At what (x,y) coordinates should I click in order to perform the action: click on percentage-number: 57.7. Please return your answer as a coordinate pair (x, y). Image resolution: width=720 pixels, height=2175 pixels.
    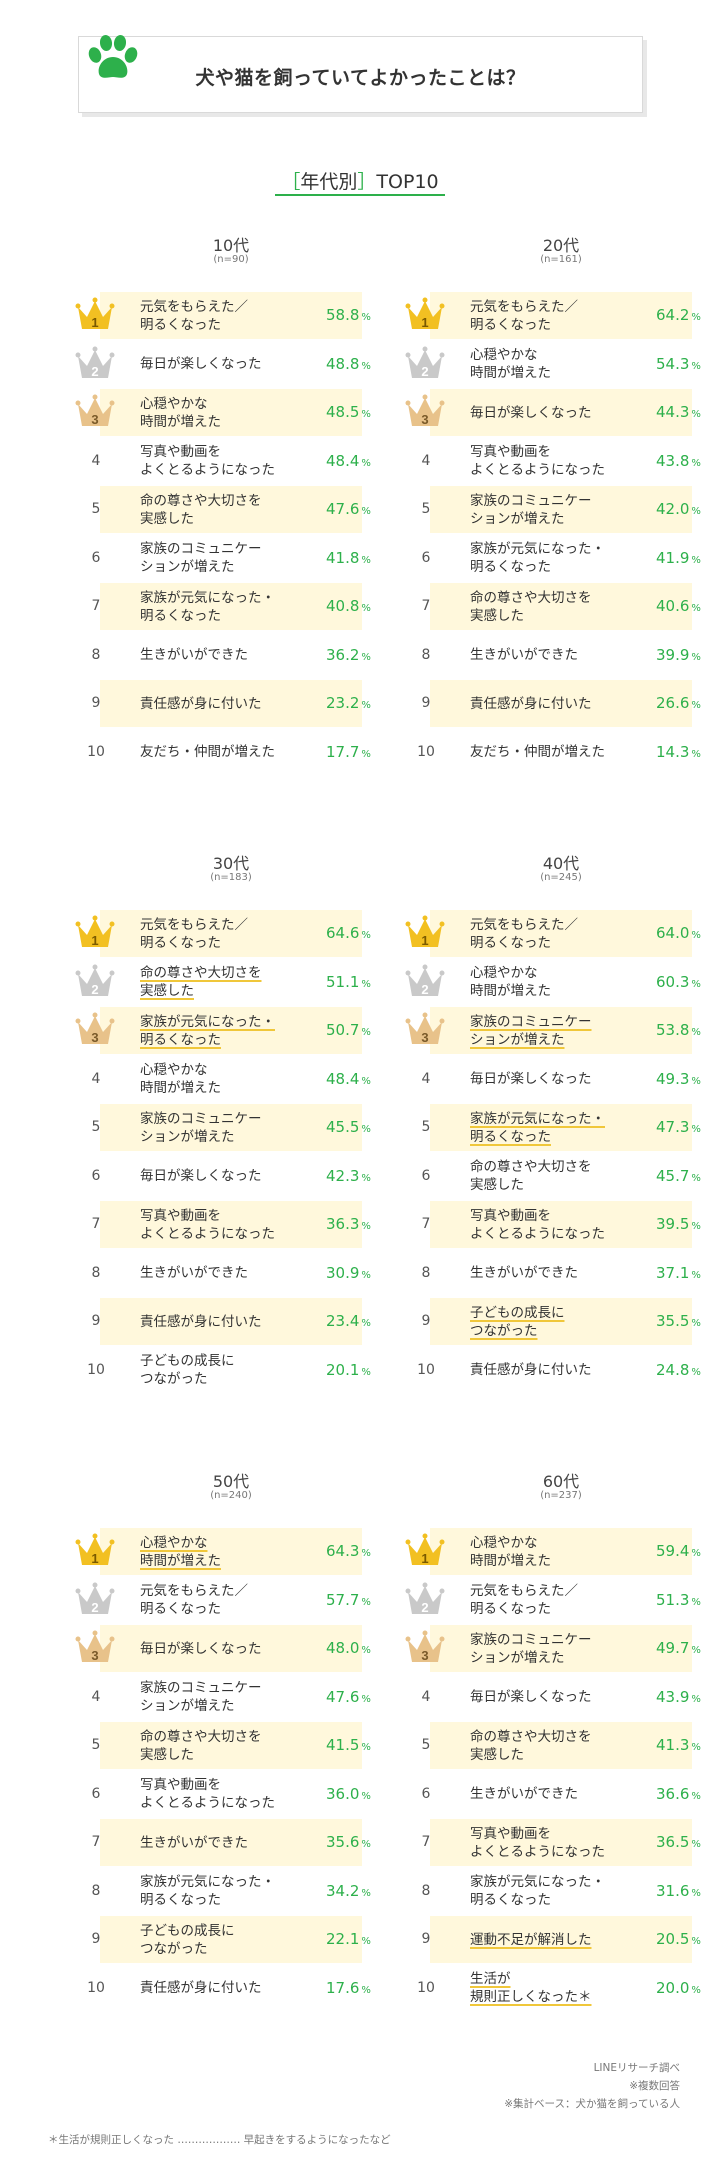
    Looking at the image, I should click on (343, 1599).